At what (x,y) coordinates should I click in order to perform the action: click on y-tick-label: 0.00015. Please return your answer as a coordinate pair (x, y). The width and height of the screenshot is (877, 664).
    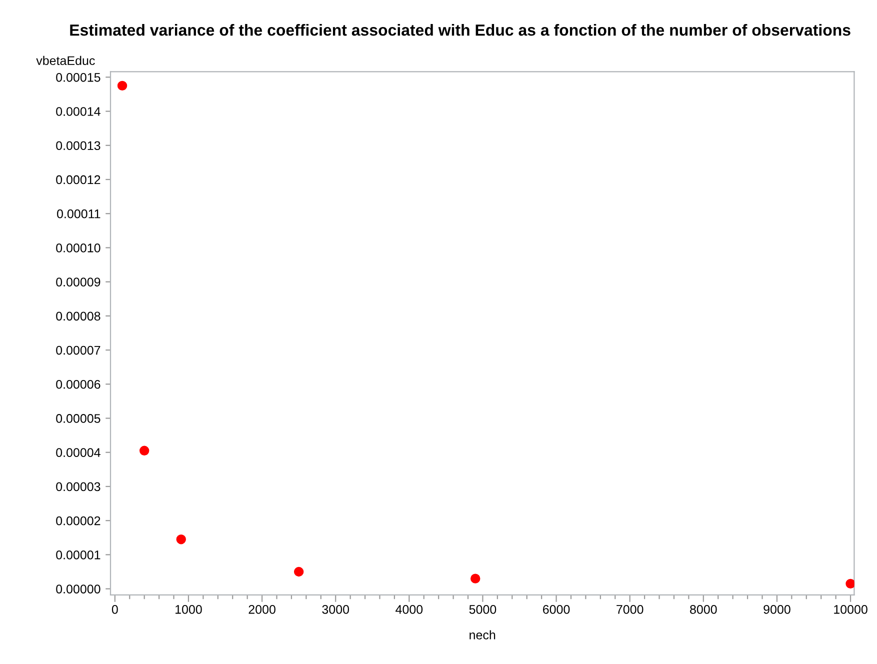
    Looking at the image, I should click on (78, 77).